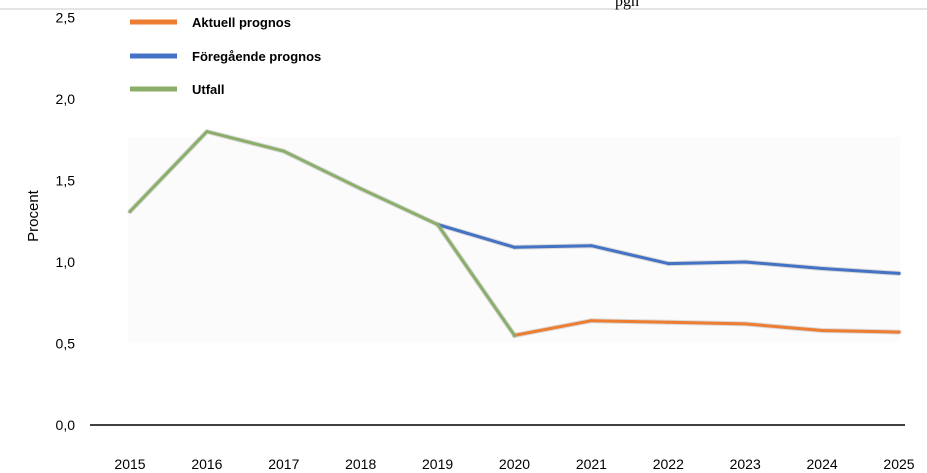 Image resolution: width=927 pixels, height=473 pixels. Describe the element at coordinates (591, 464) in the screenshot. I see `x-tick-label: 2021` at that location.